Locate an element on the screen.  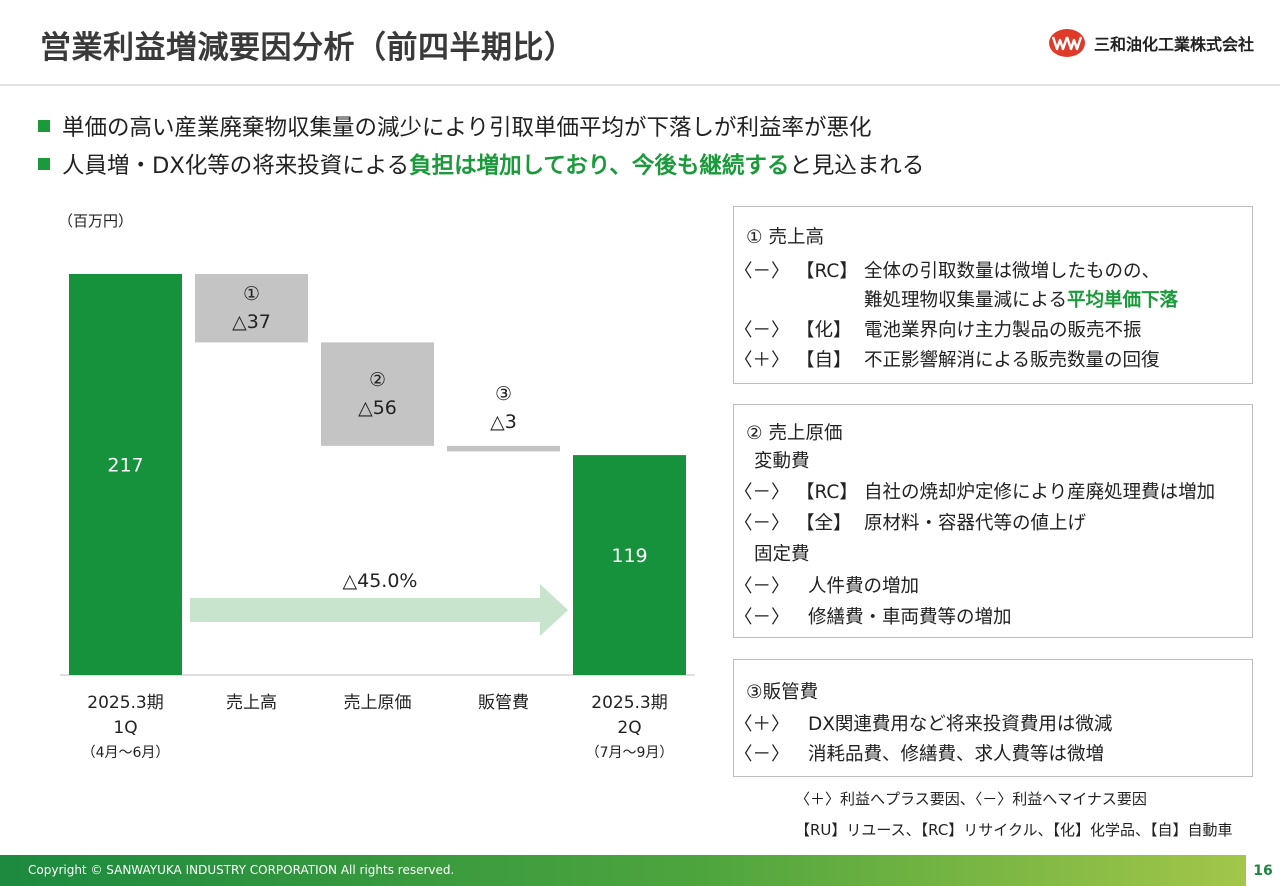
panel-sales-row-2-text: 難処理物収集量減による is located at coordinates (965, 300).